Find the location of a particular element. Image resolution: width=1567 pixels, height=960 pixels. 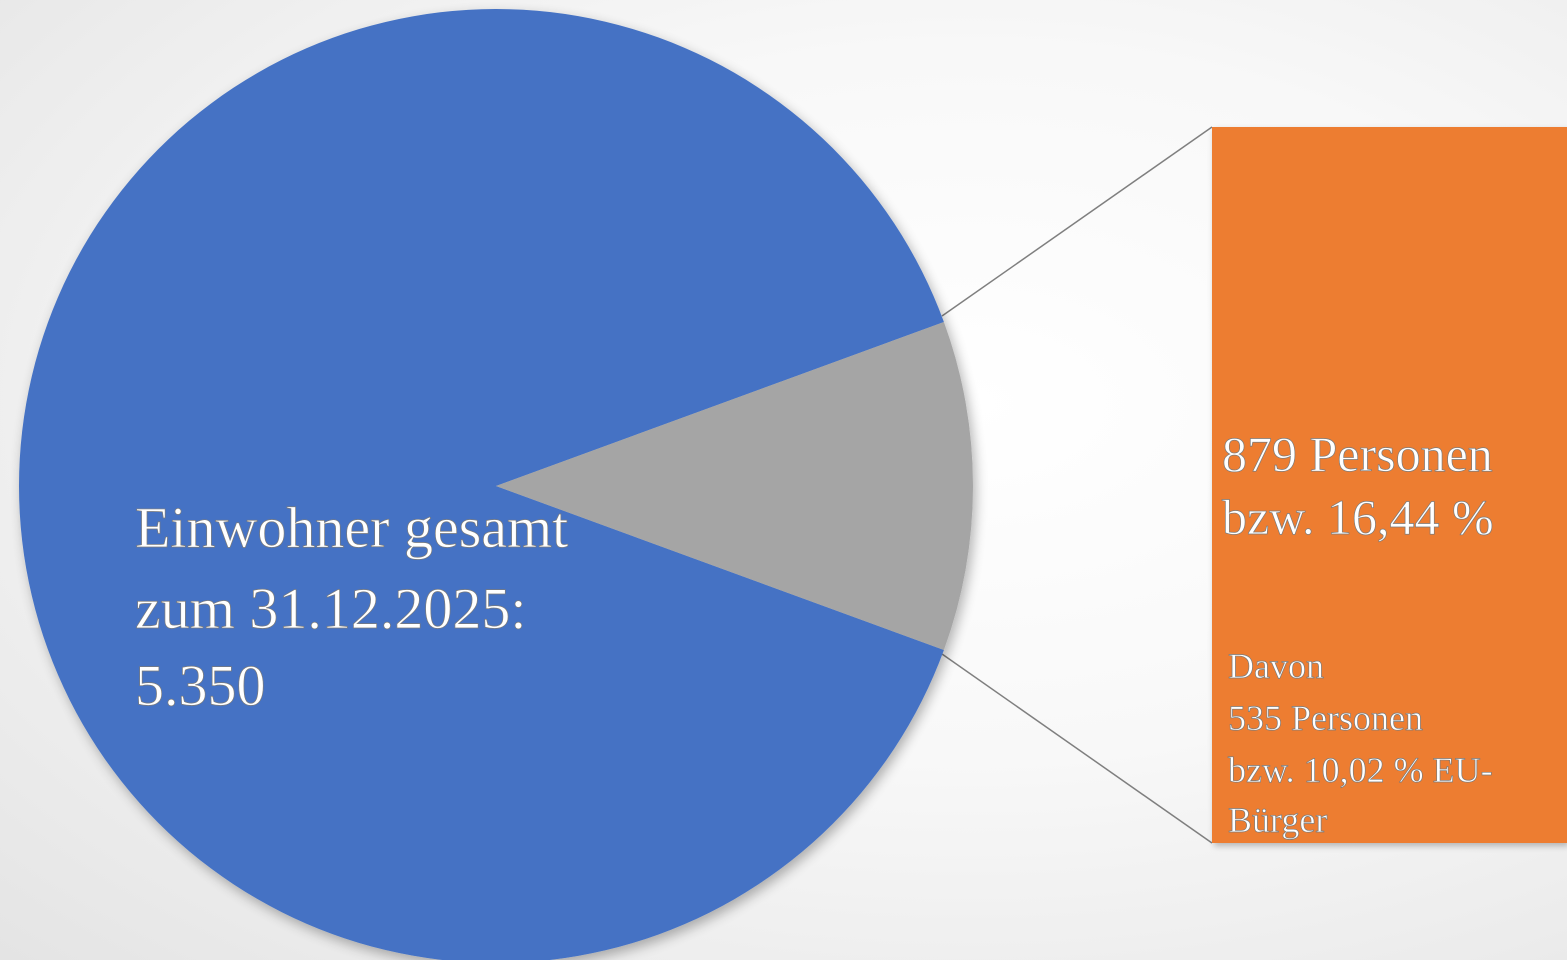

connector-line-bottom is located at coordinates (1077, 748).